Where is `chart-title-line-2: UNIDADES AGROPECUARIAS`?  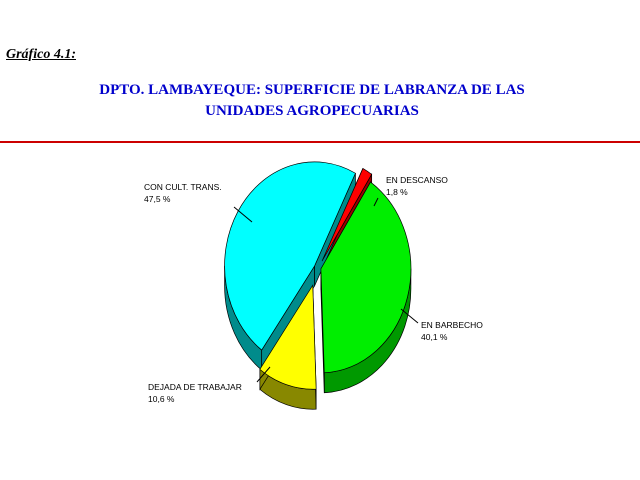 chart-title-line-2: UNIDADES AGROPECUARIAS is located at coordinates (312, 111).